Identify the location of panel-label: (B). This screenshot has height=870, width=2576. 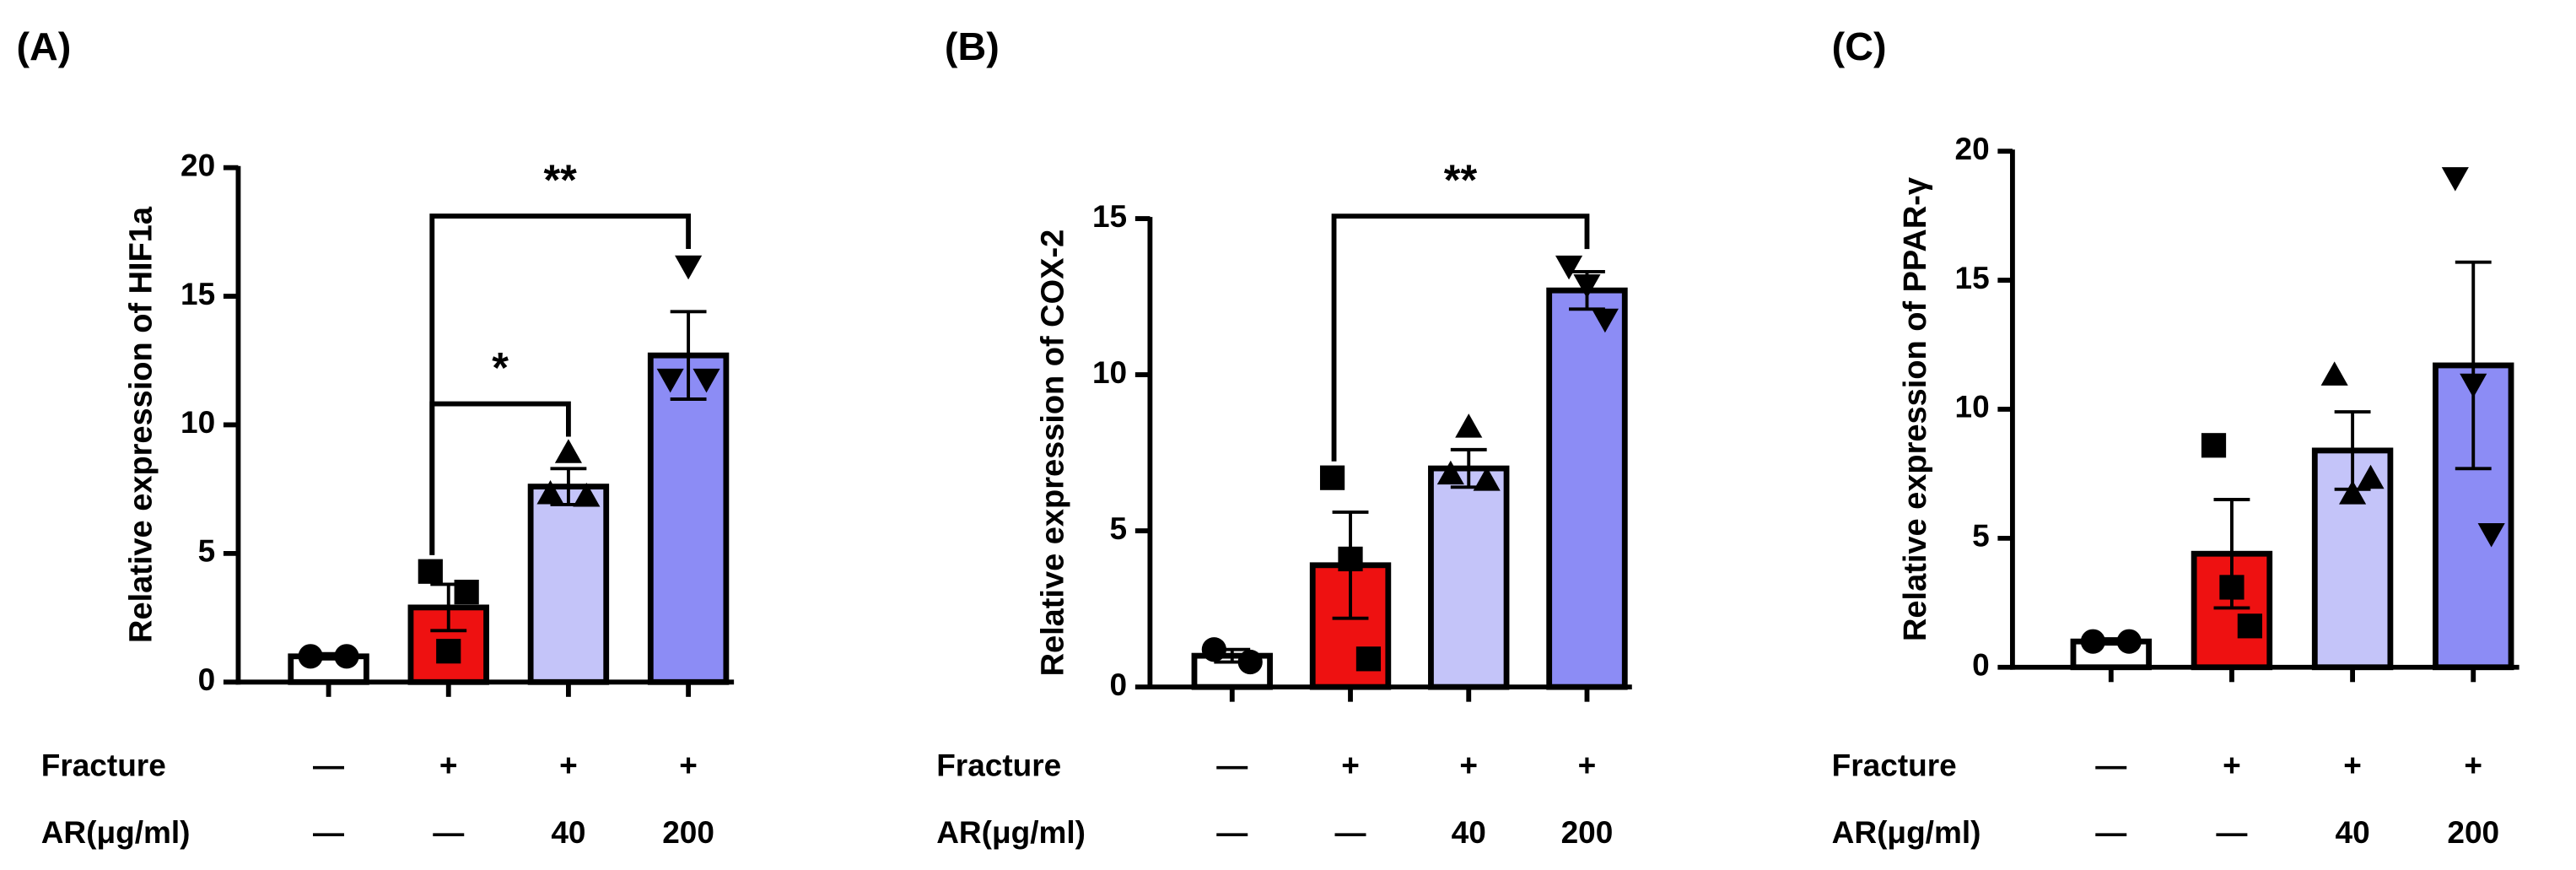
(972, 46).